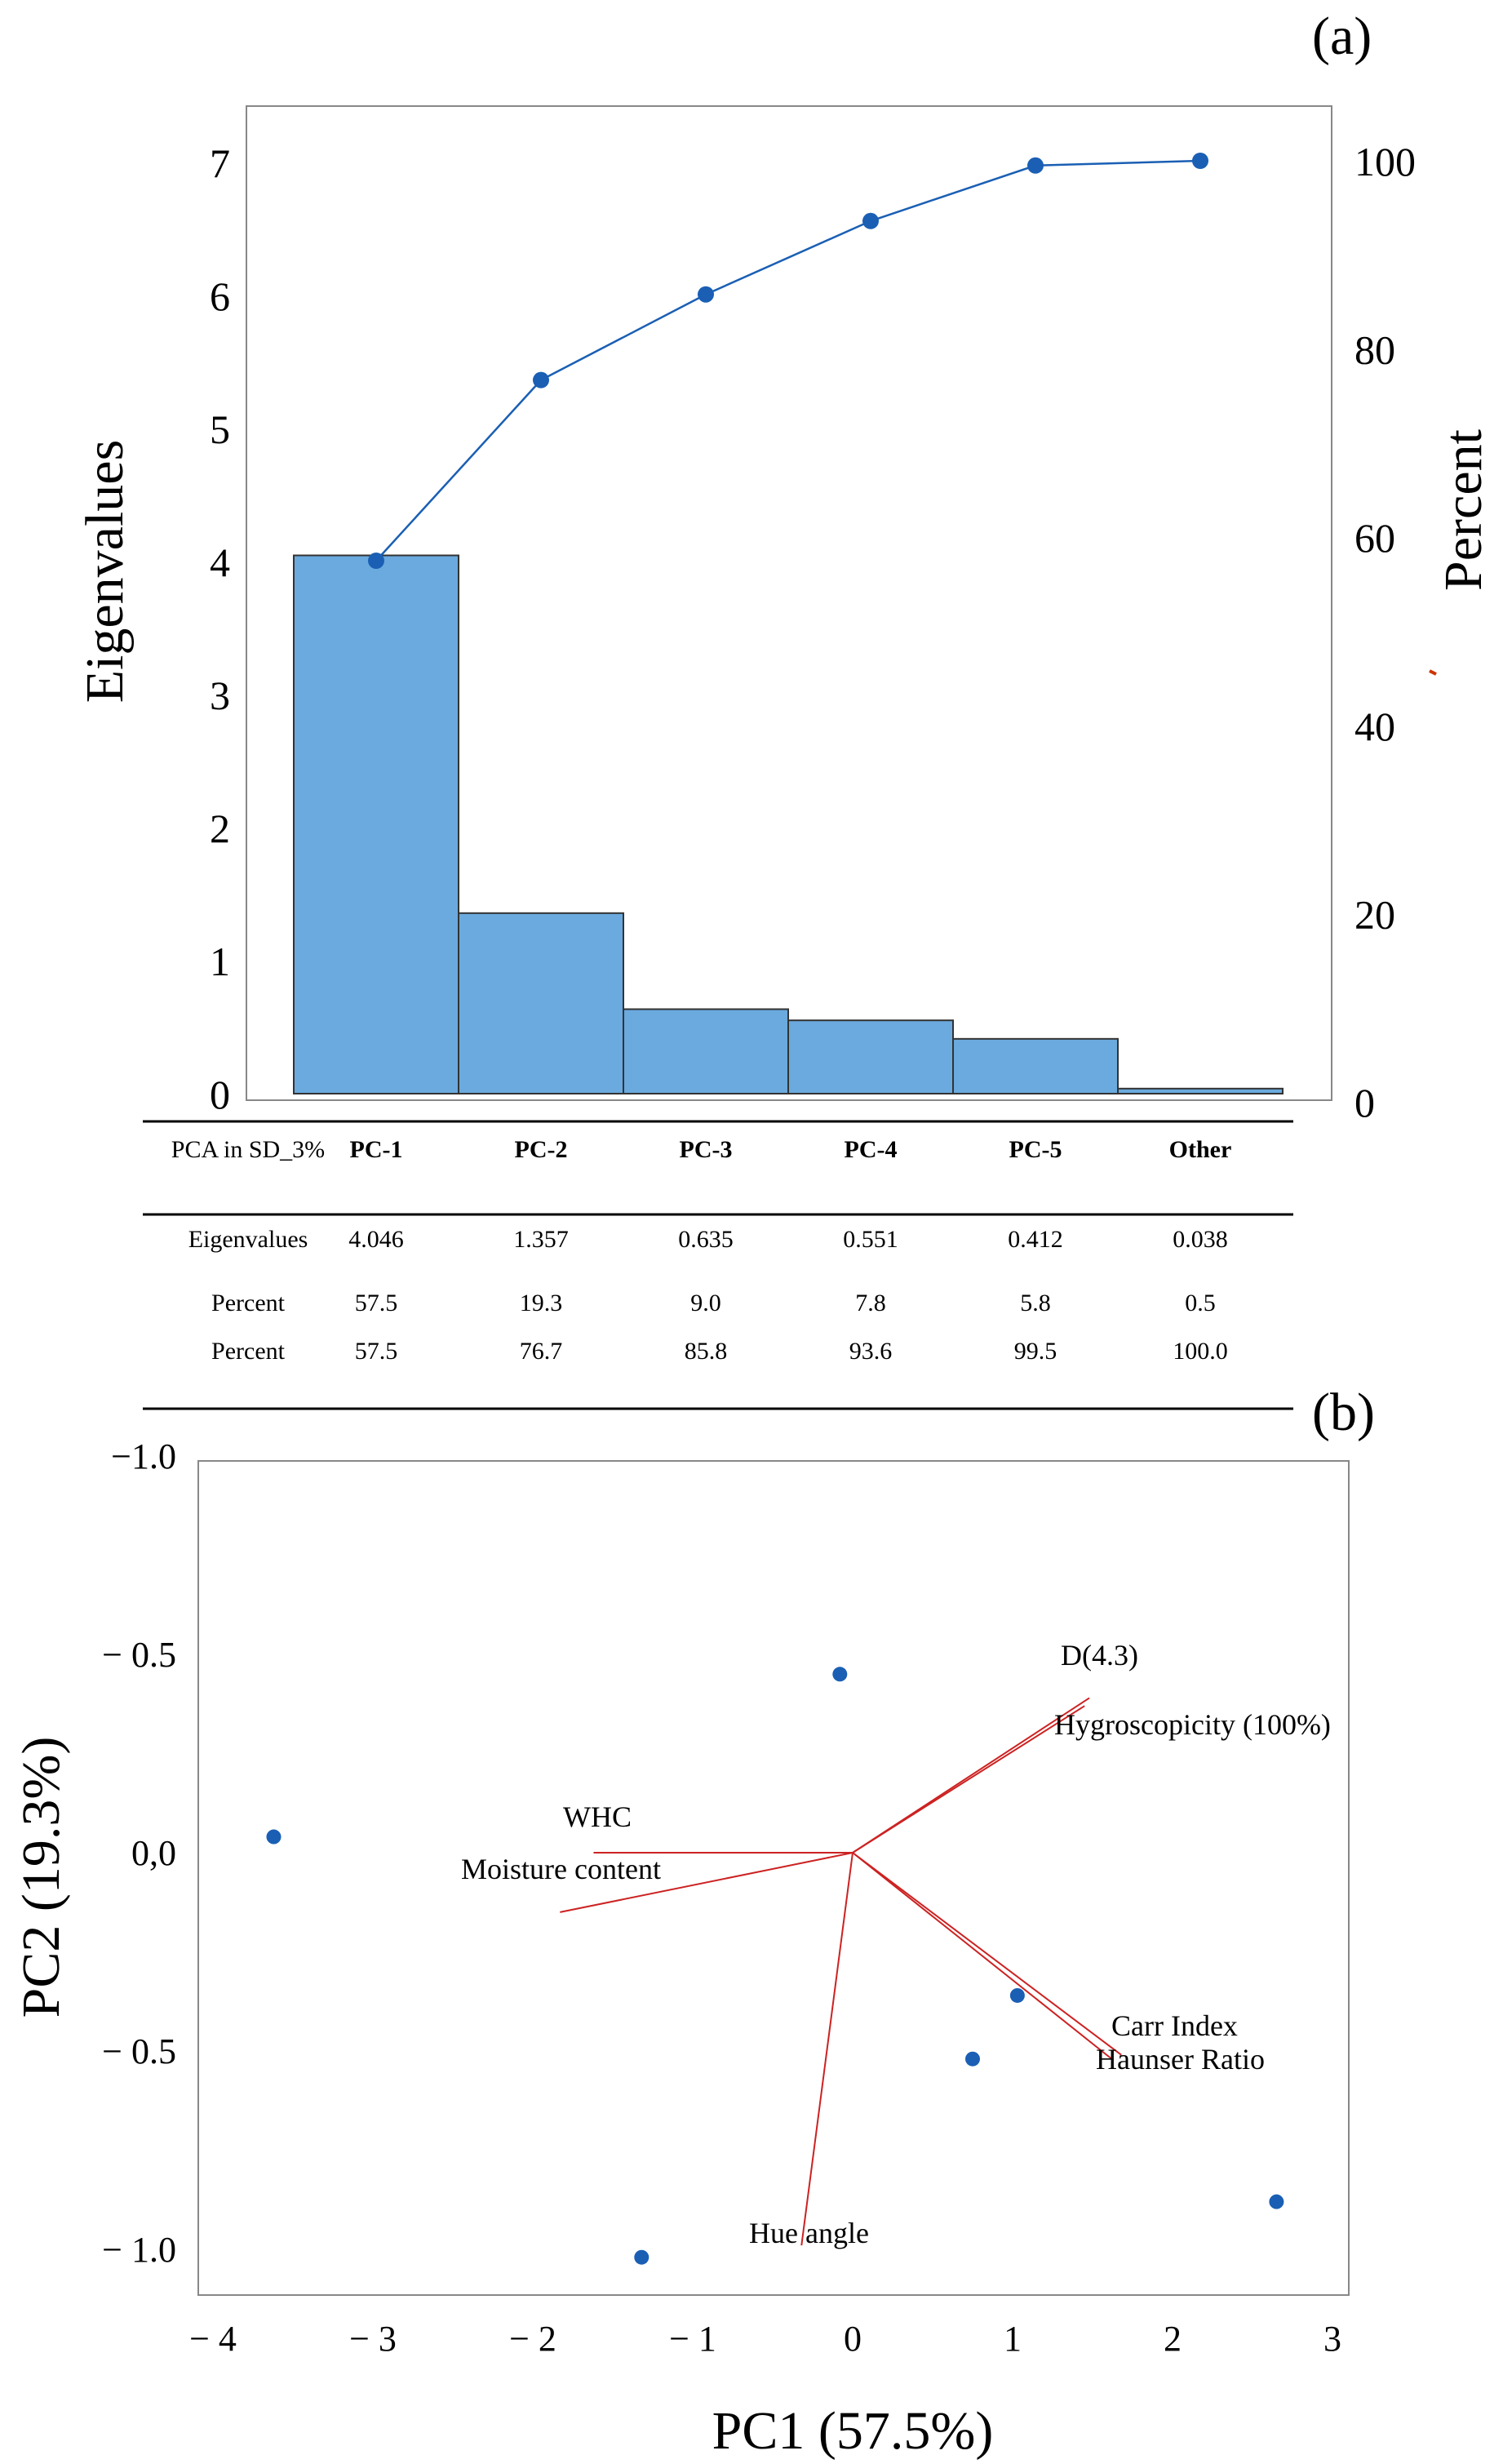 This screenshot has width=1503, height=2464. What do you see at coordinates (871, 1352) in the screenshot?
I see `table-cell: 93.6` at bounding box center [871, 1352].